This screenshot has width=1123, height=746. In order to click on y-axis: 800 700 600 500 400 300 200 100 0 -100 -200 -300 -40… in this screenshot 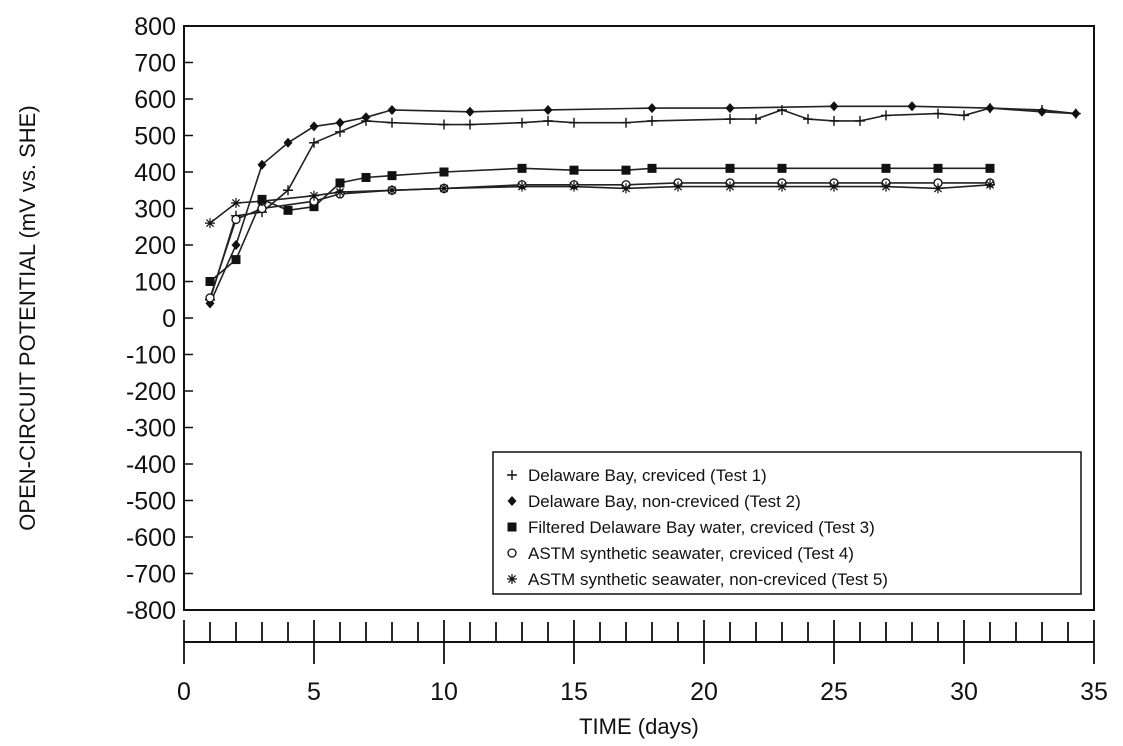, I will do `click(159, 319)`.